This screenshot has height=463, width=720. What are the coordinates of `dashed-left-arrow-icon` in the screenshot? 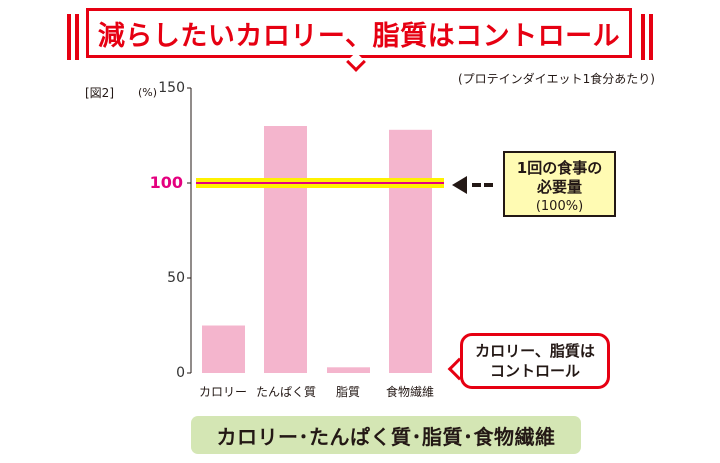 It's located at (472, 185).